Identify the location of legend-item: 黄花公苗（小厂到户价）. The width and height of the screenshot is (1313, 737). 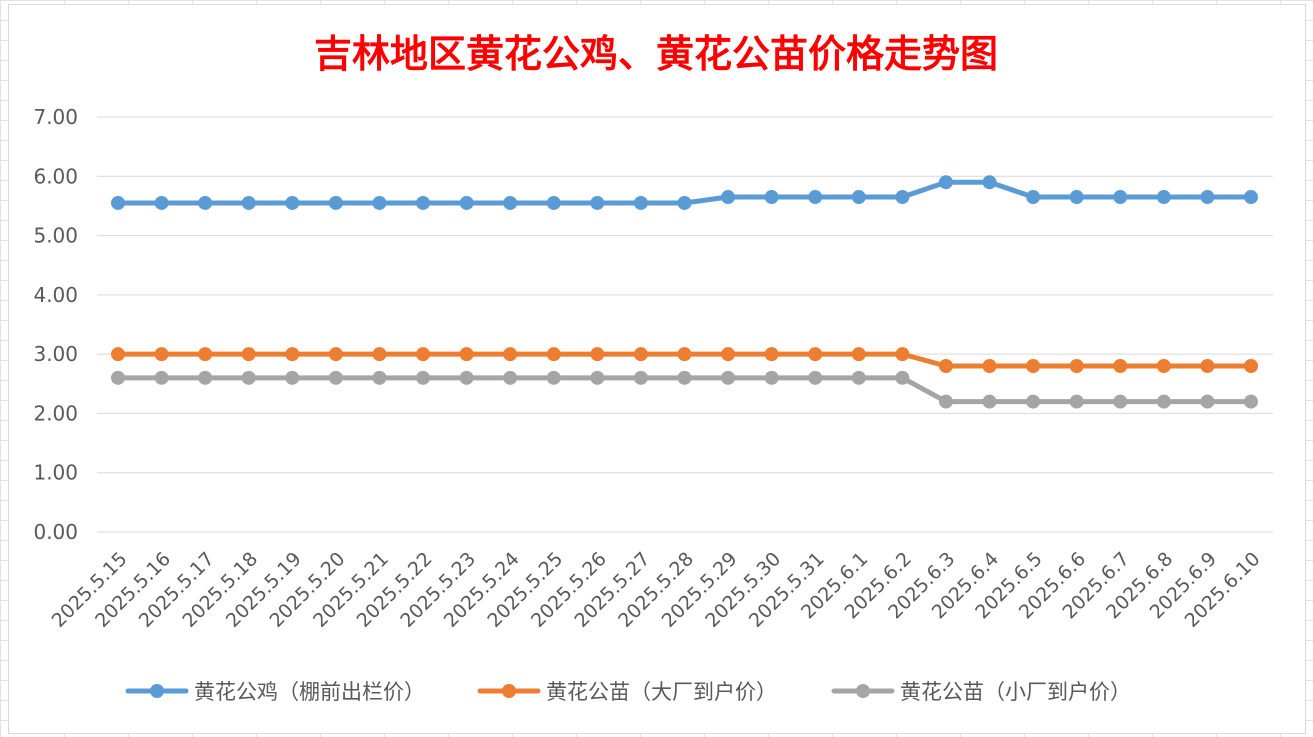
(981, 692).